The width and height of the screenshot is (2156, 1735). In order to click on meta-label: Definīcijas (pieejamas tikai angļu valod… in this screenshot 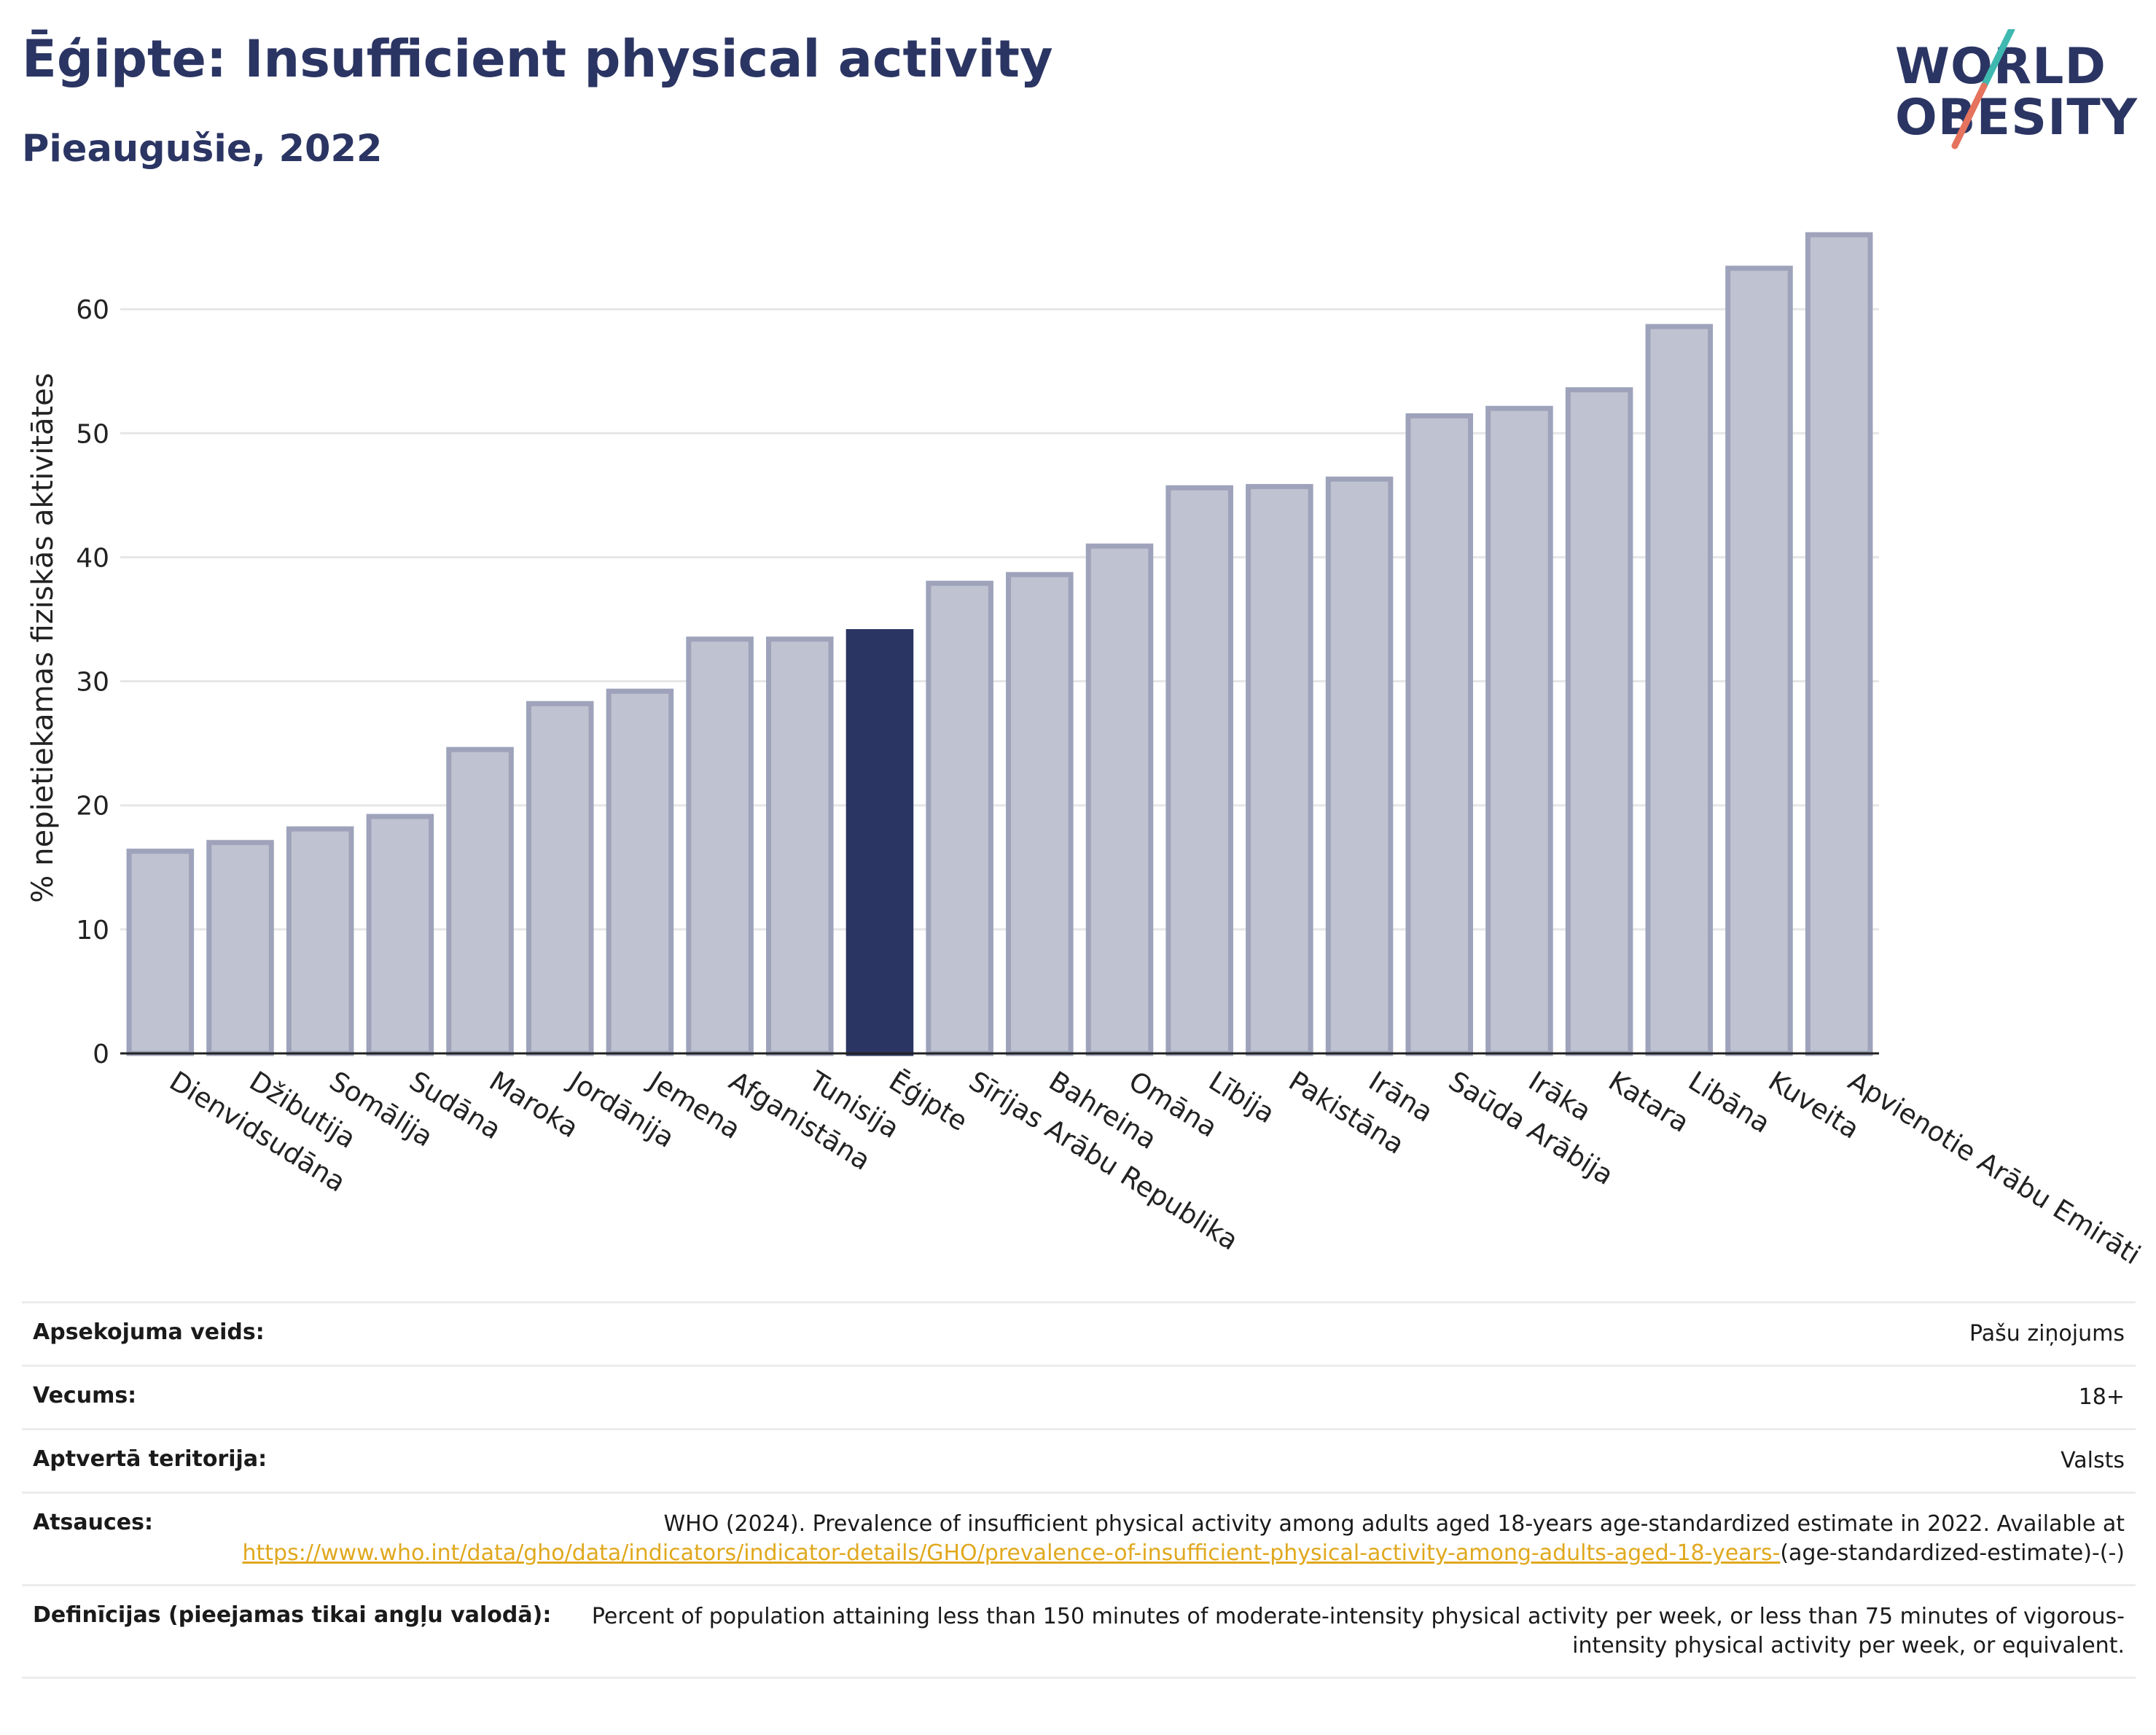, I will do `click(292, 1615)`.